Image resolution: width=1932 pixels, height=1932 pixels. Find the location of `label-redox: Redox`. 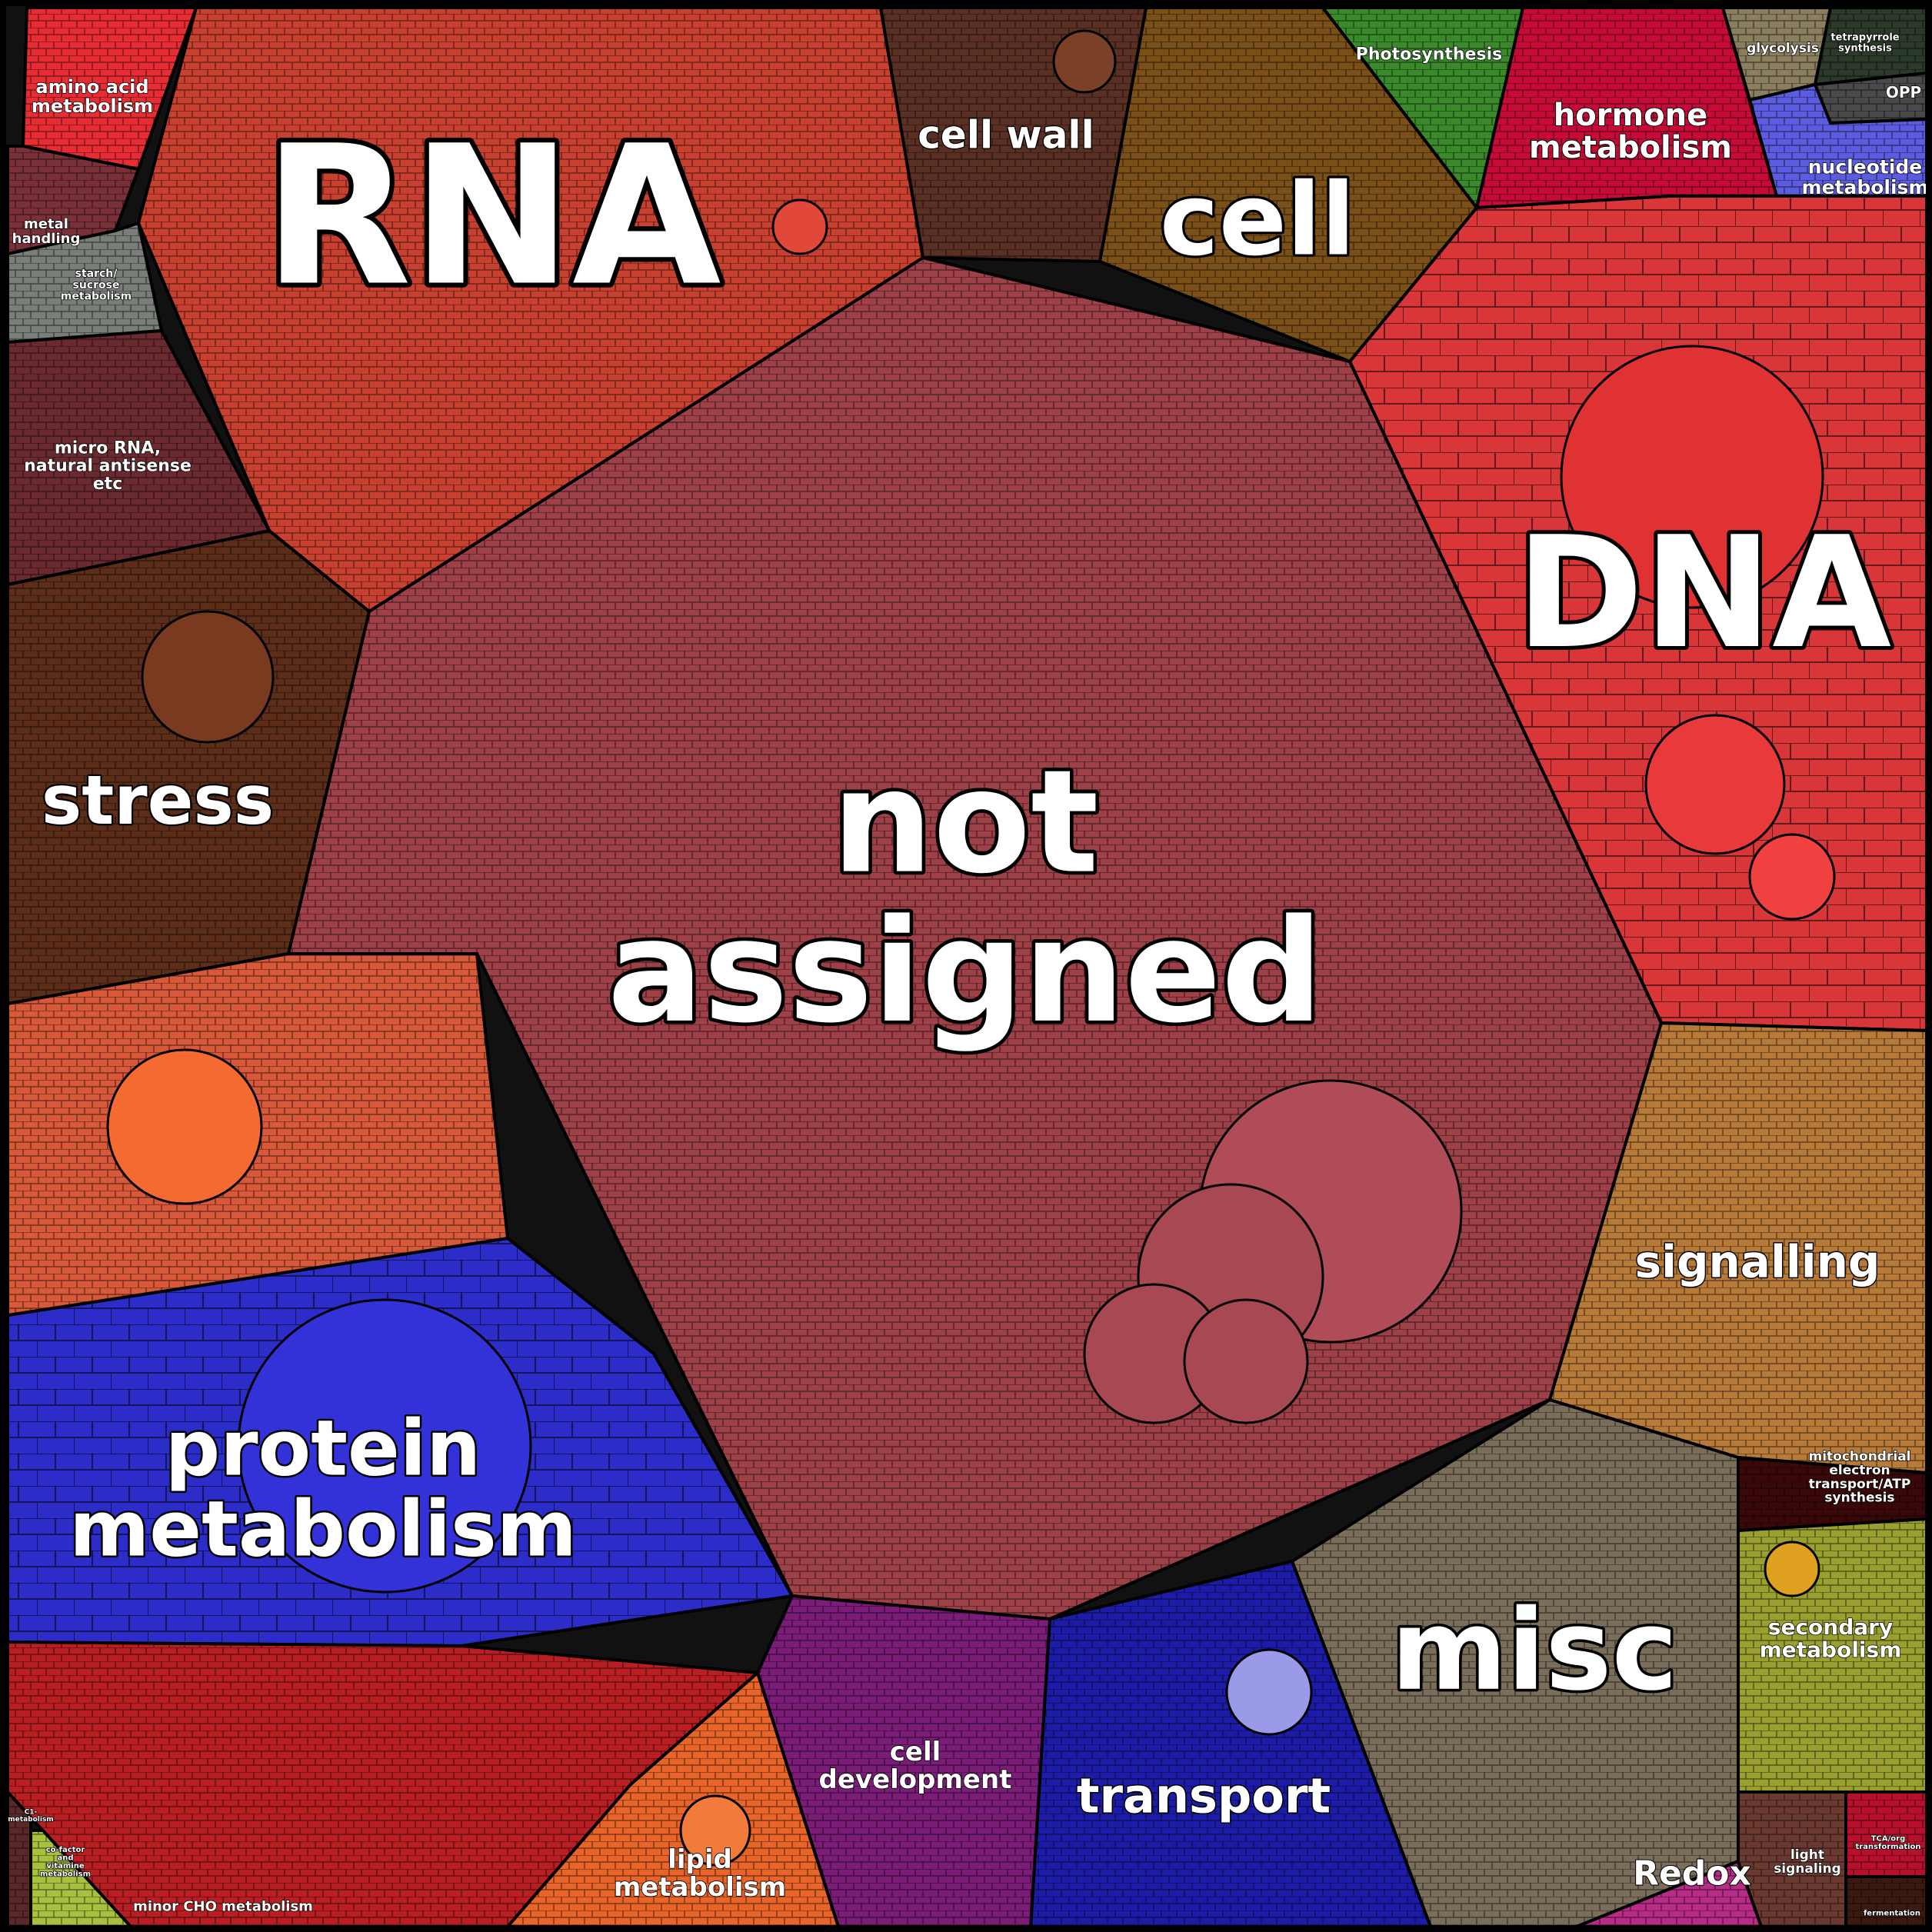

label-redox: Redox is located at coordinates (1692, 1873).